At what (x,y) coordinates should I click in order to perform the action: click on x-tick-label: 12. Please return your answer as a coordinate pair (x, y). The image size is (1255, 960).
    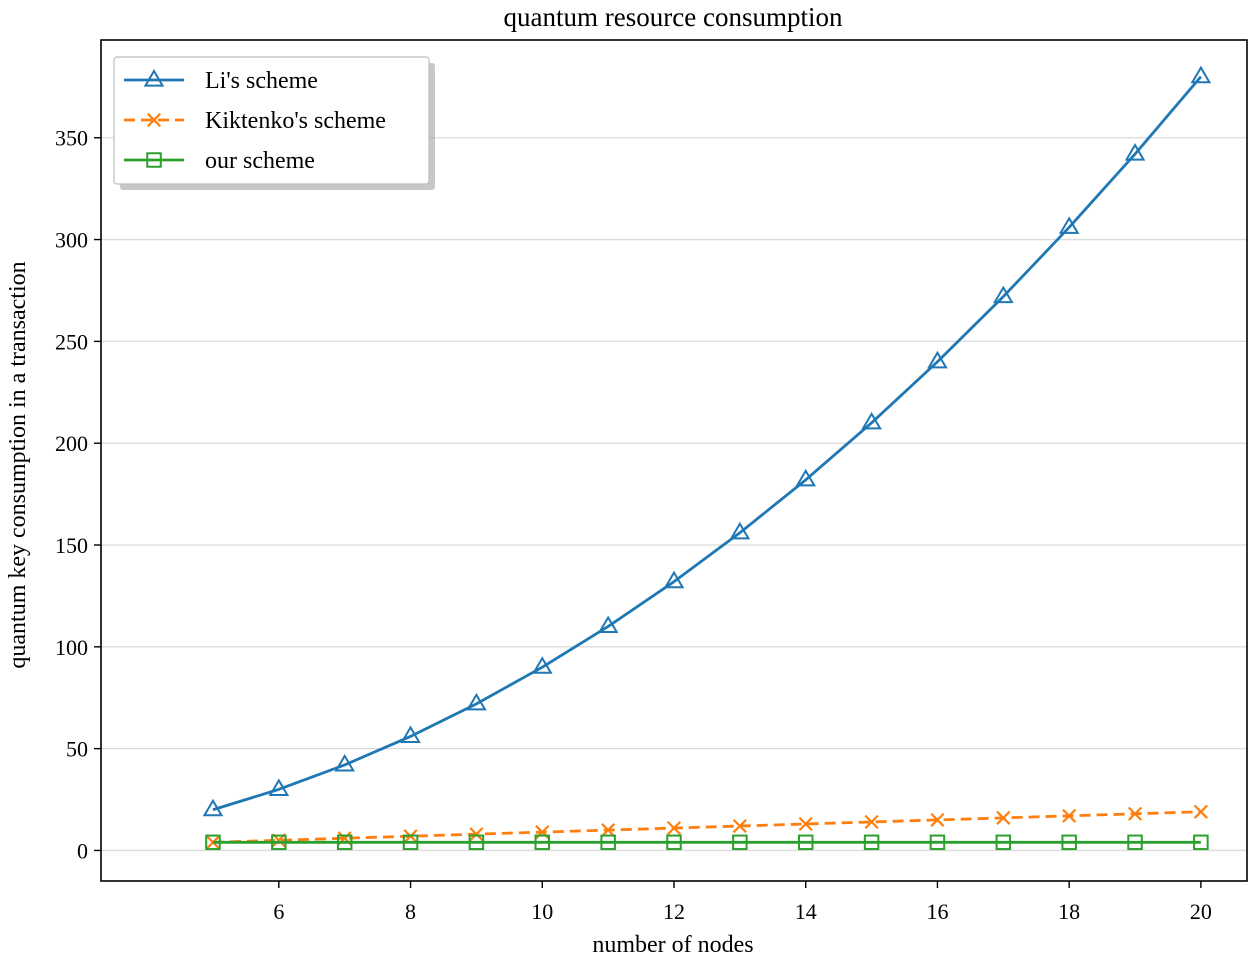
    Looking at the image, I should click on (674, 911).